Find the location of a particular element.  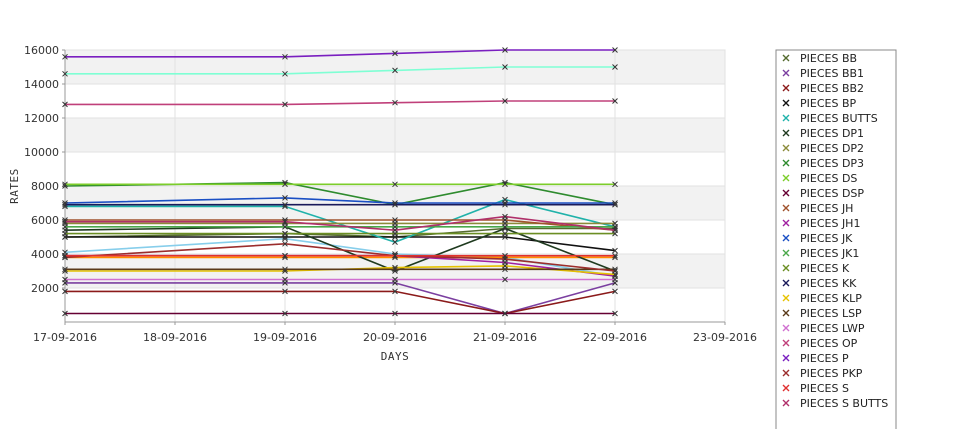

legend-item: PIECES LSP is located at coordinates (822, 313).